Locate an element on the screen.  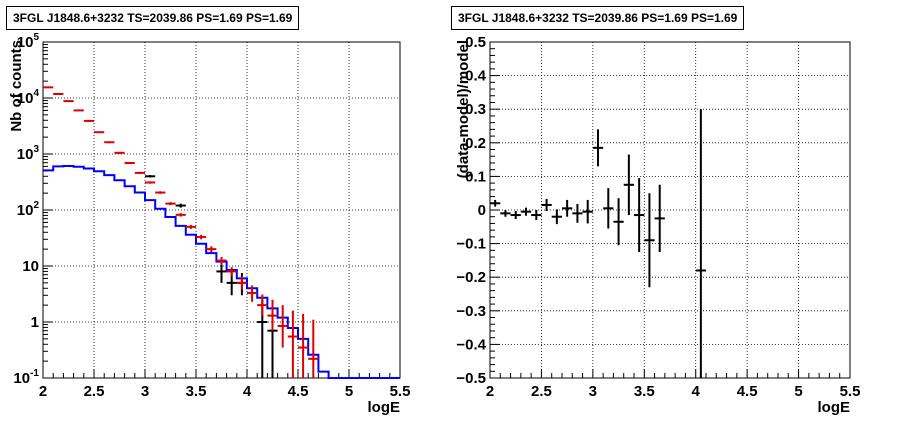
right-y-tick-label: 0.5 is located at coordinates (475, 42).